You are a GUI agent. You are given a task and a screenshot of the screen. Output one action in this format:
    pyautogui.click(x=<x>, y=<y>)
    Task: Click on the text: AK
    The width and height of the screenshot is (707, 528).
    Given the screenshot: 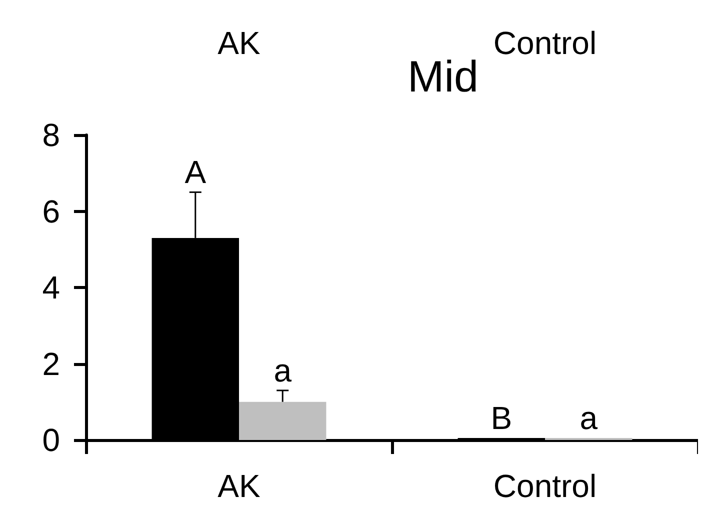 What is the action you would take?
    pyautogui.click(x=239, y=43)
    